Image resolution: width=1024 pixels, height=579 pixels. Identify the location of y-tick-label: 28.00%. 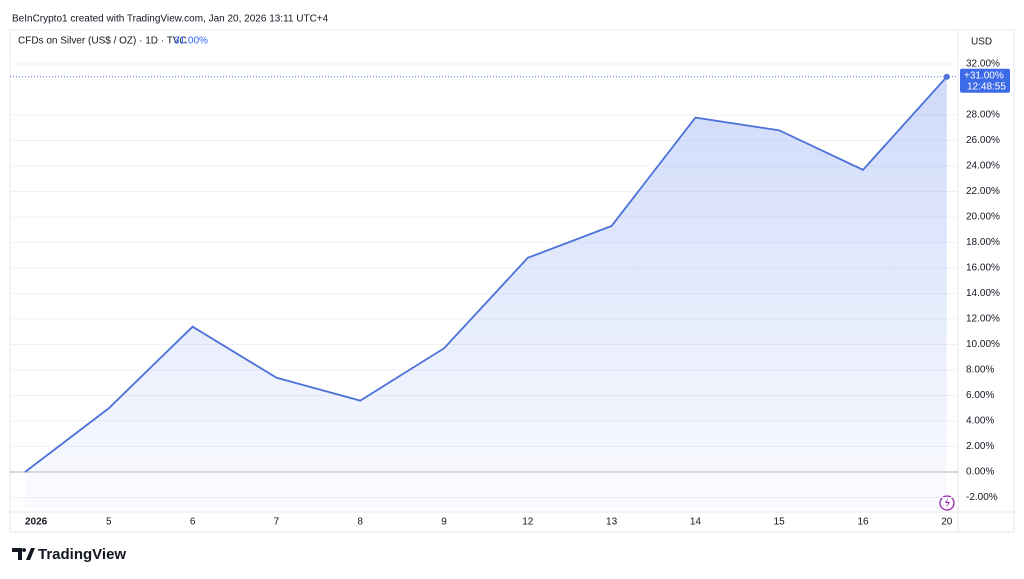
(983, 115).